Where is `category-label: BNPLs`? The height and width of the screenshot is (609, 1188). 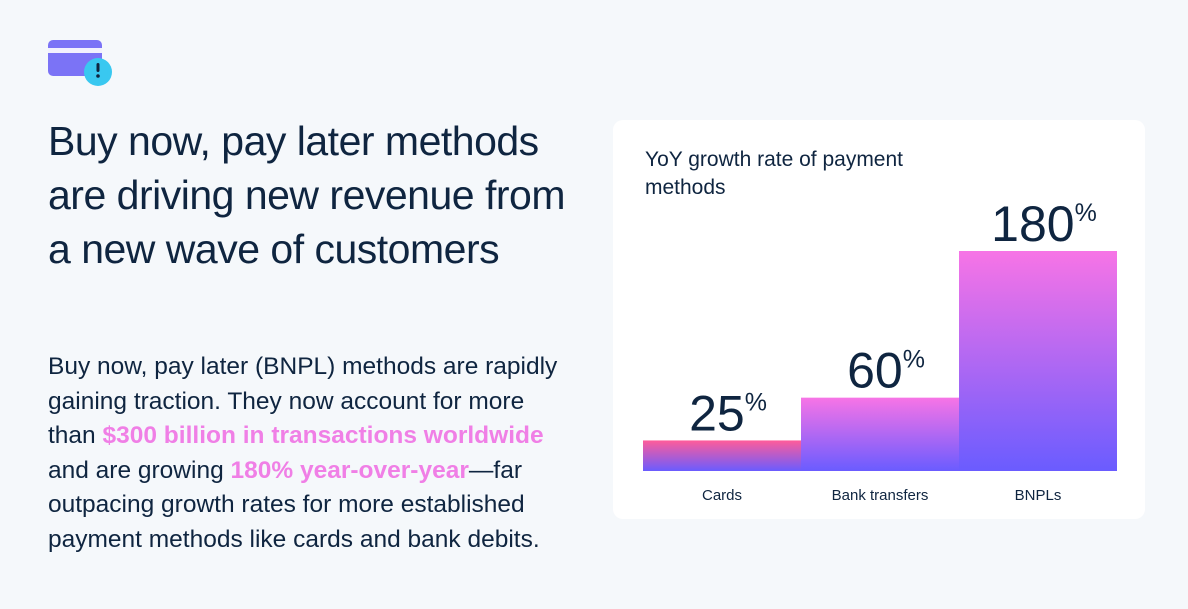 category-label: BNPLs is located at coordinates (1038, 495).